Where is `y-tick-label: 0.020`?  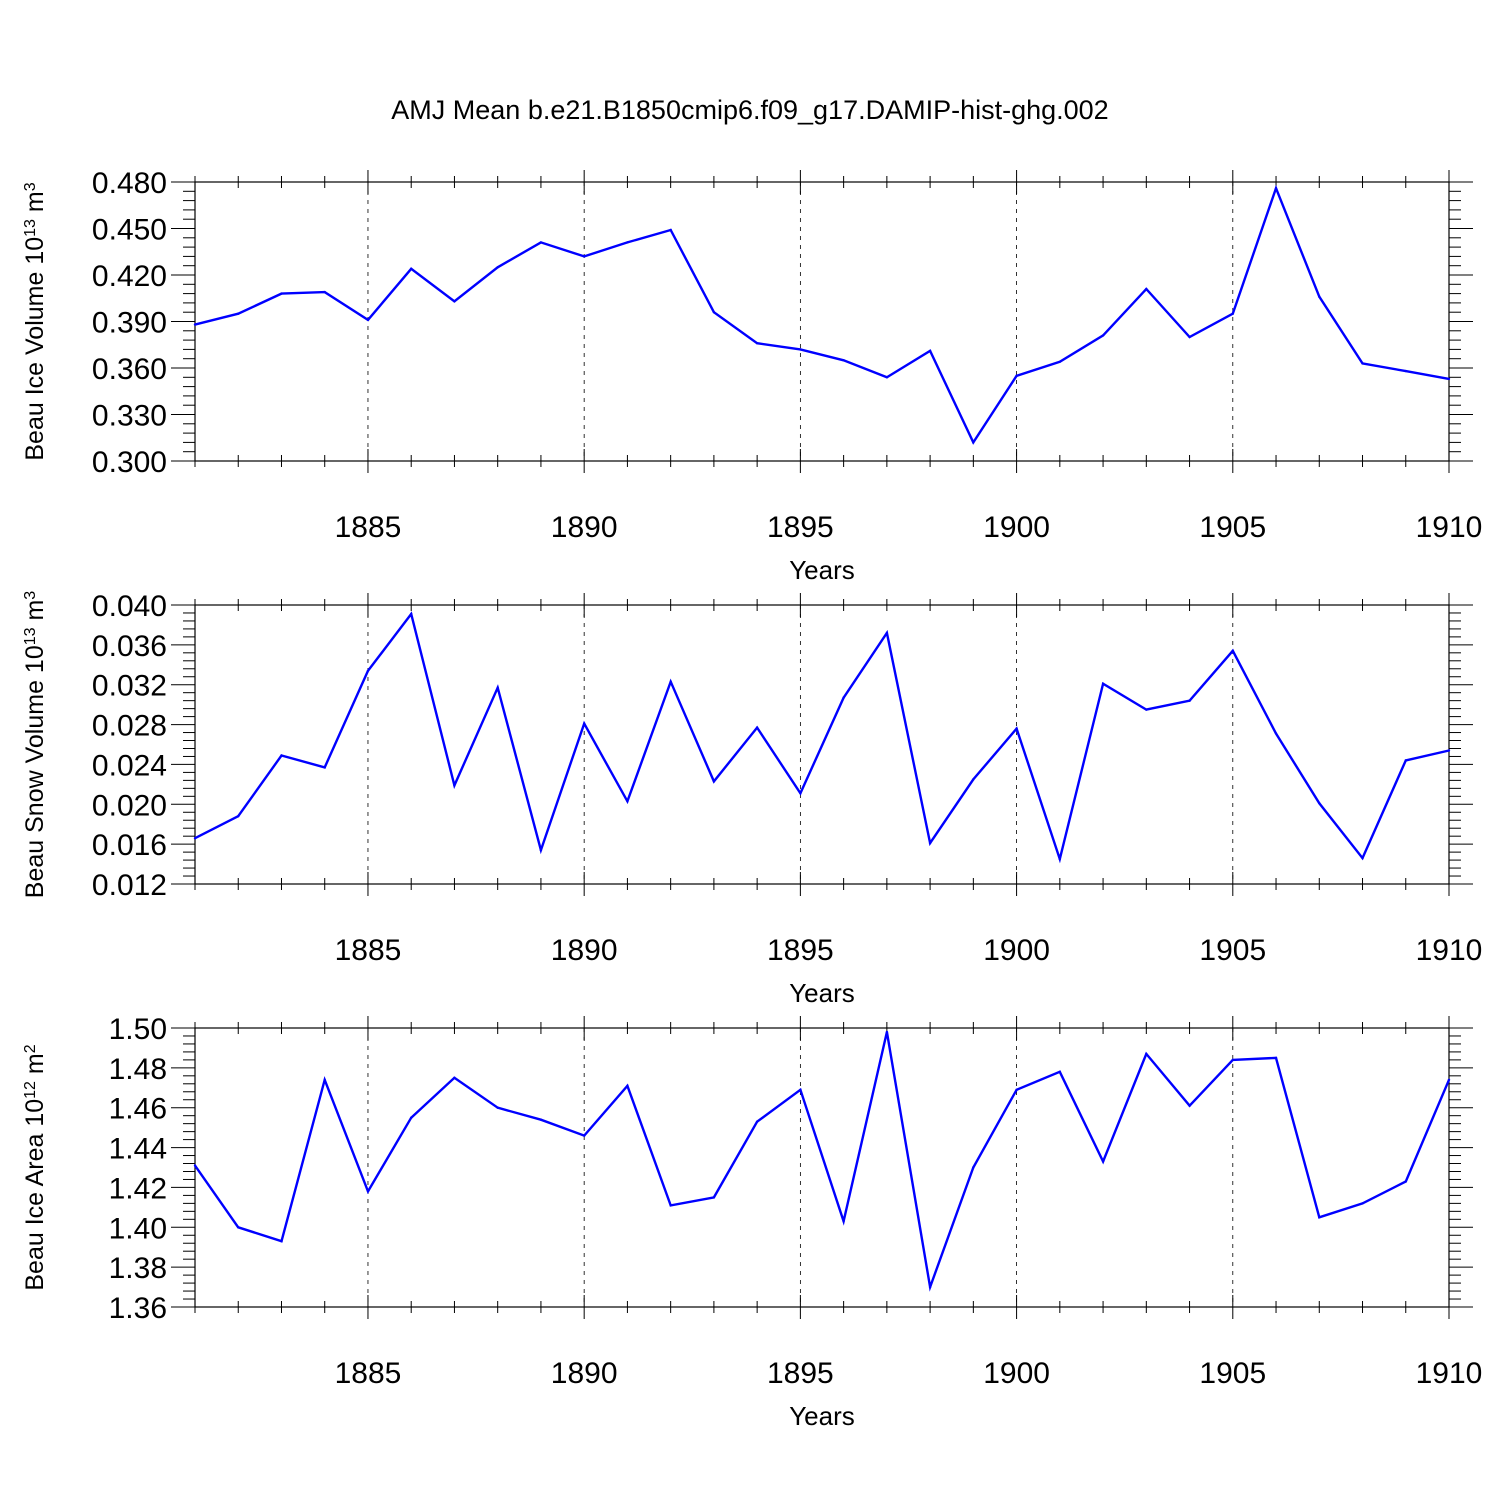 y-tick-label: 0.020 is located at coordinates (129, 805).